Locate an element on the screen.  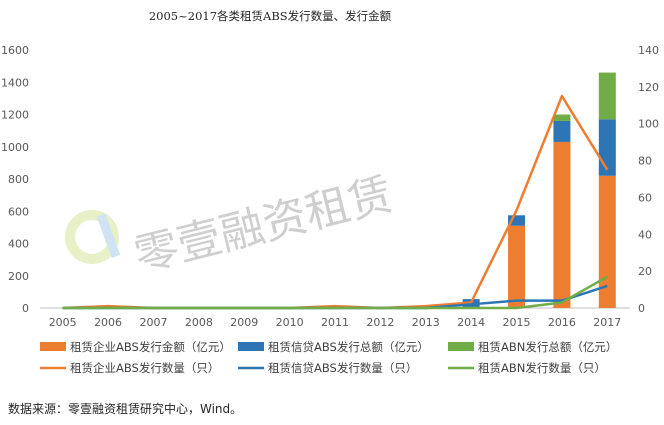
watermark: 零壹融资租赁 is located at coordinates (231, 225).